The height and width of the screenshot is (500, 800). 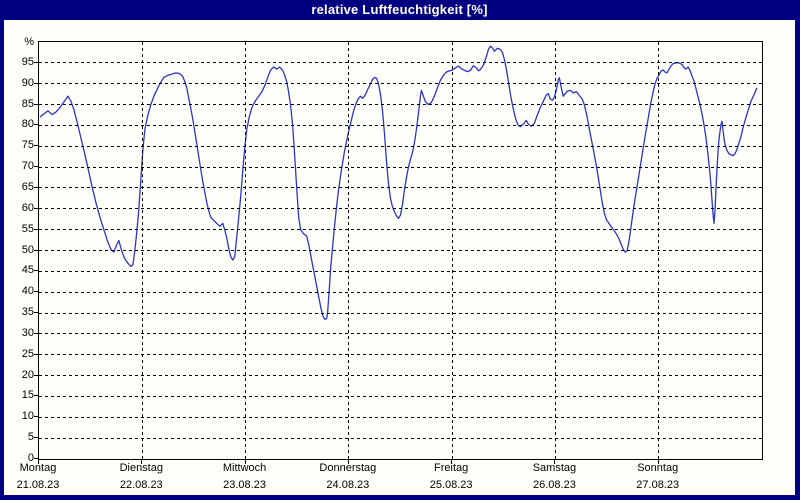 What do you see at coordinates (30, 437) in the screenshot?
I see `y-axis-label: 5` at bounding box center [30, 437].